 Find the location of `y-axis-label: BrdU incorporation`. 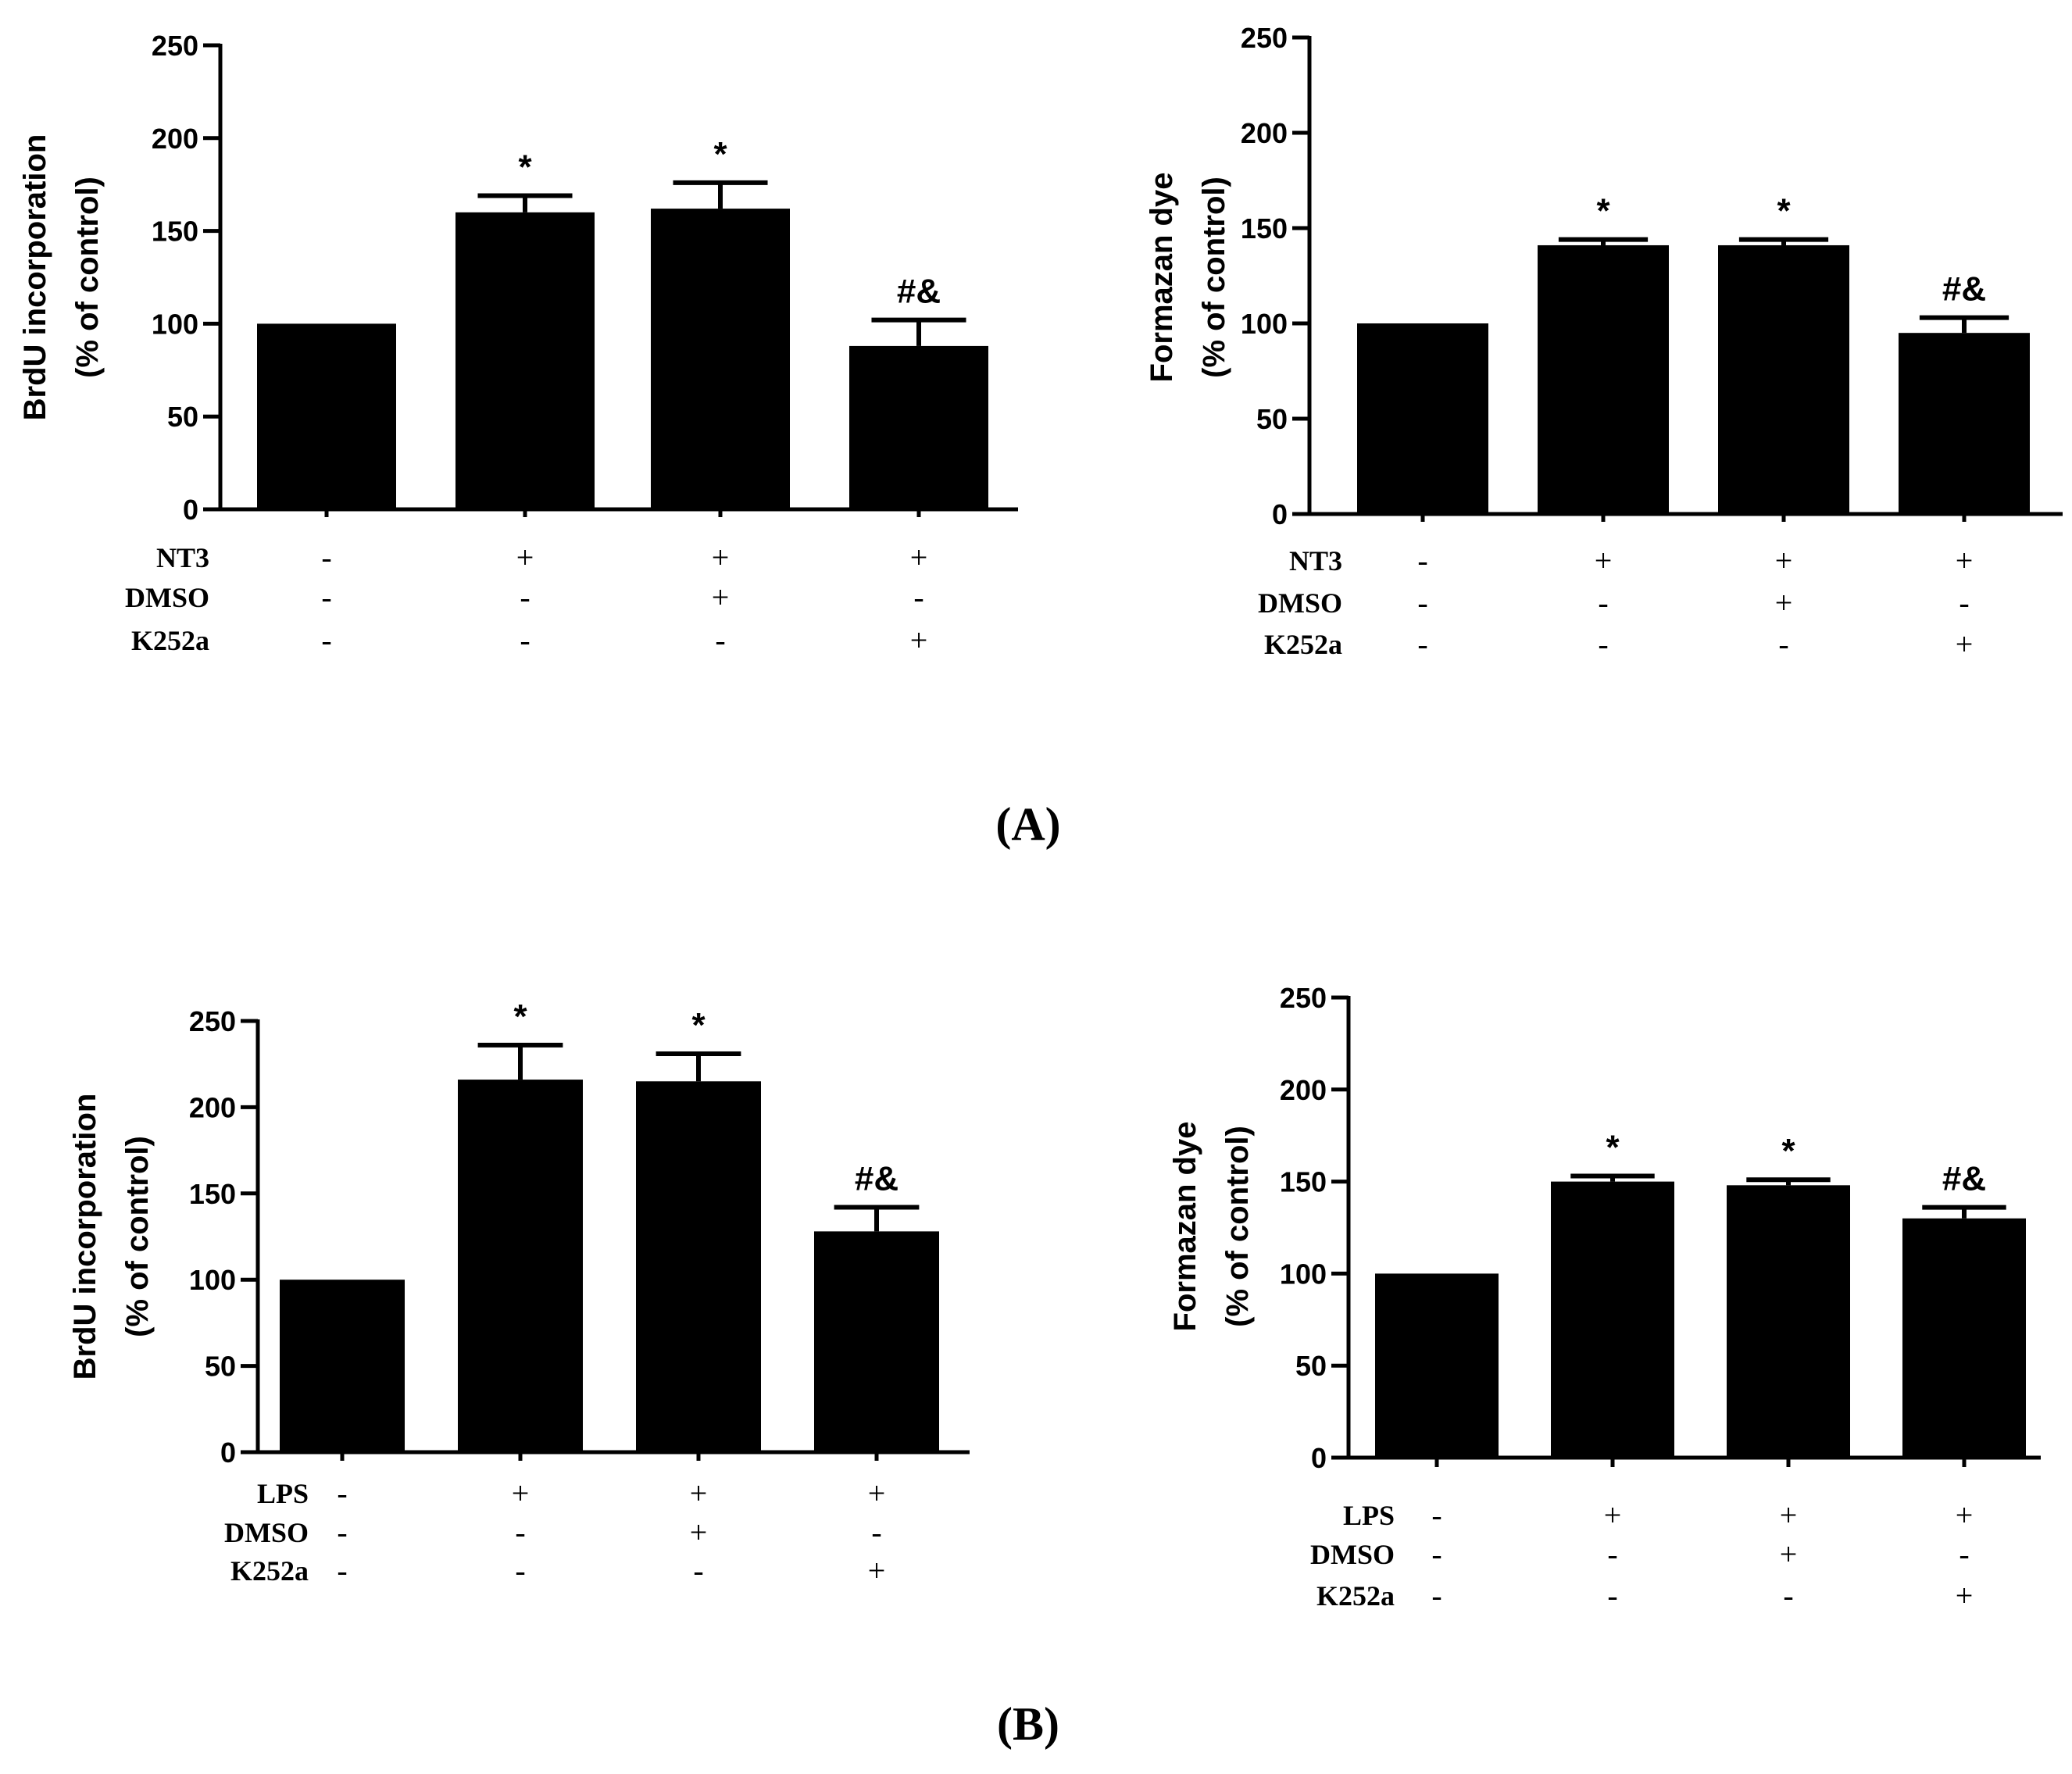

y-axis-label: BrdU incorporation is located at coordinates (35, 277).